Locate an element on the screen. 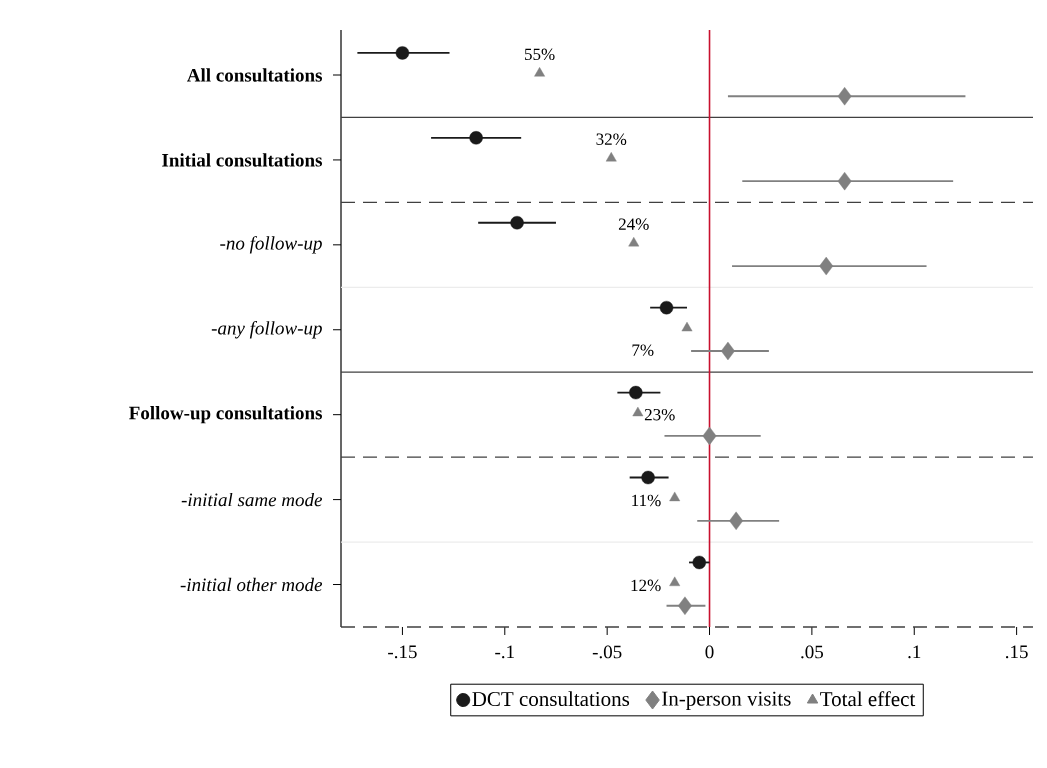 The width and height of the screenshot is (1047, 768). y-tick-label: -initial other mode is located at coordinates (251, 584).